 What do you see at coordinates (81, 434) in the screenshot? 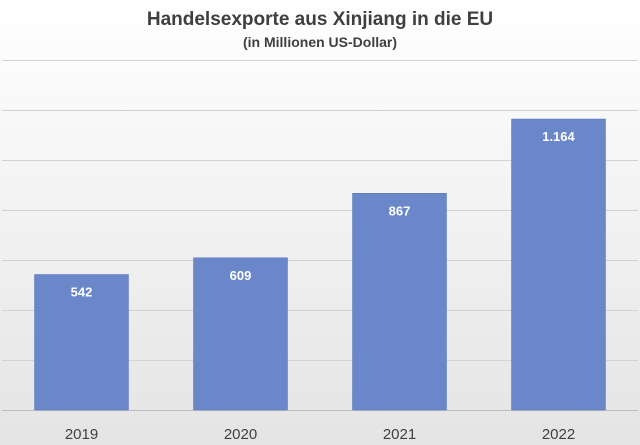
I see `x-tick-label-2019: 2019` at bounding box center [81, 434].